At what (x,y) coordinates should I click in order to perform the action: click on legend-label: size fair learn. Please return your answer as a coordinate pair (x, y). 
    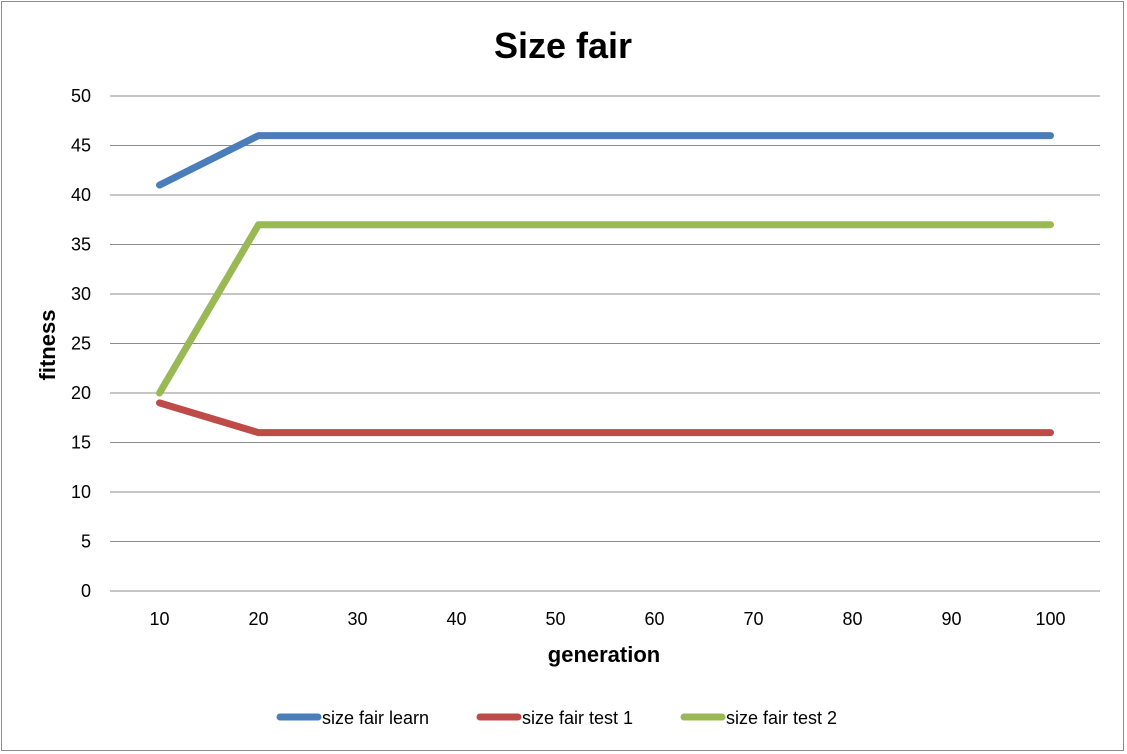
    Looking at the image, I should click on (375, 718).